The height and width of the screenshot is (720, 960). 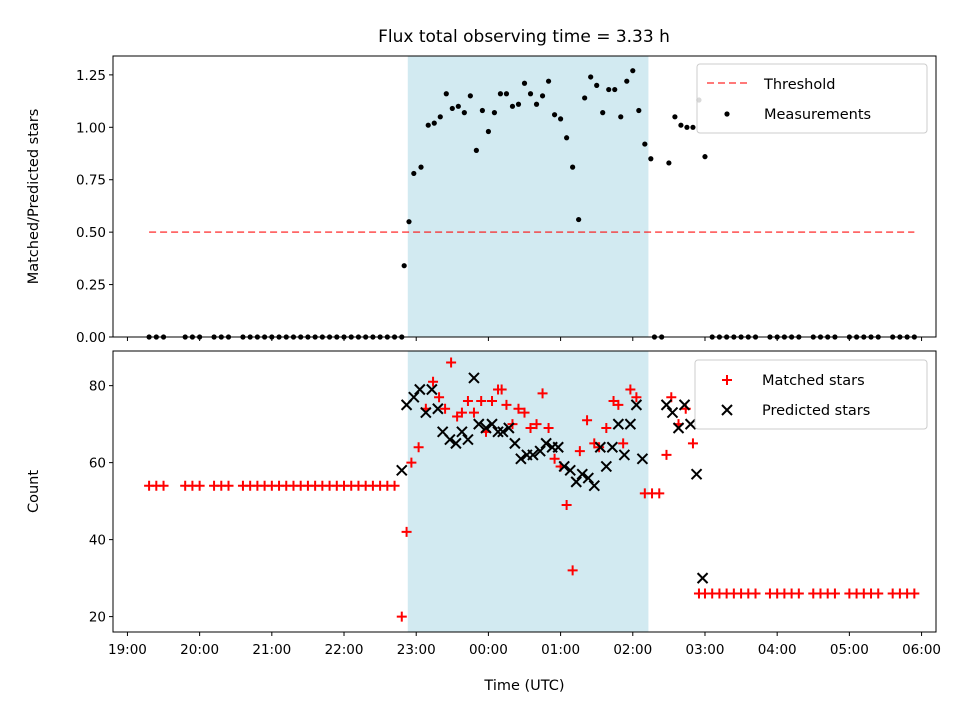 I want to click on legend-measurements-swatch, so click(x=727, y=114).